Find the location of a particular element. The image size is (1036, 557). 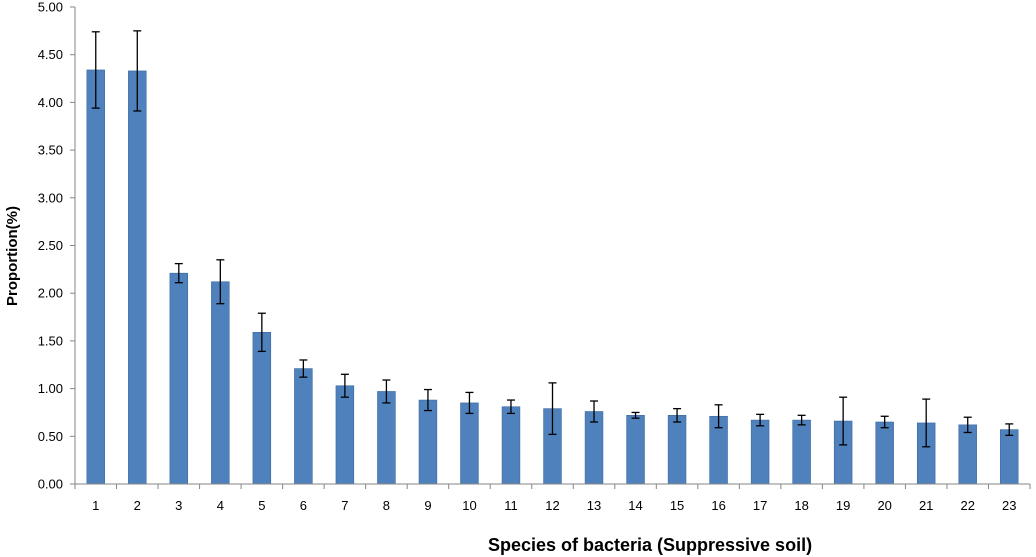

x-tick-label: 15 is located at coordinates (677, 505).